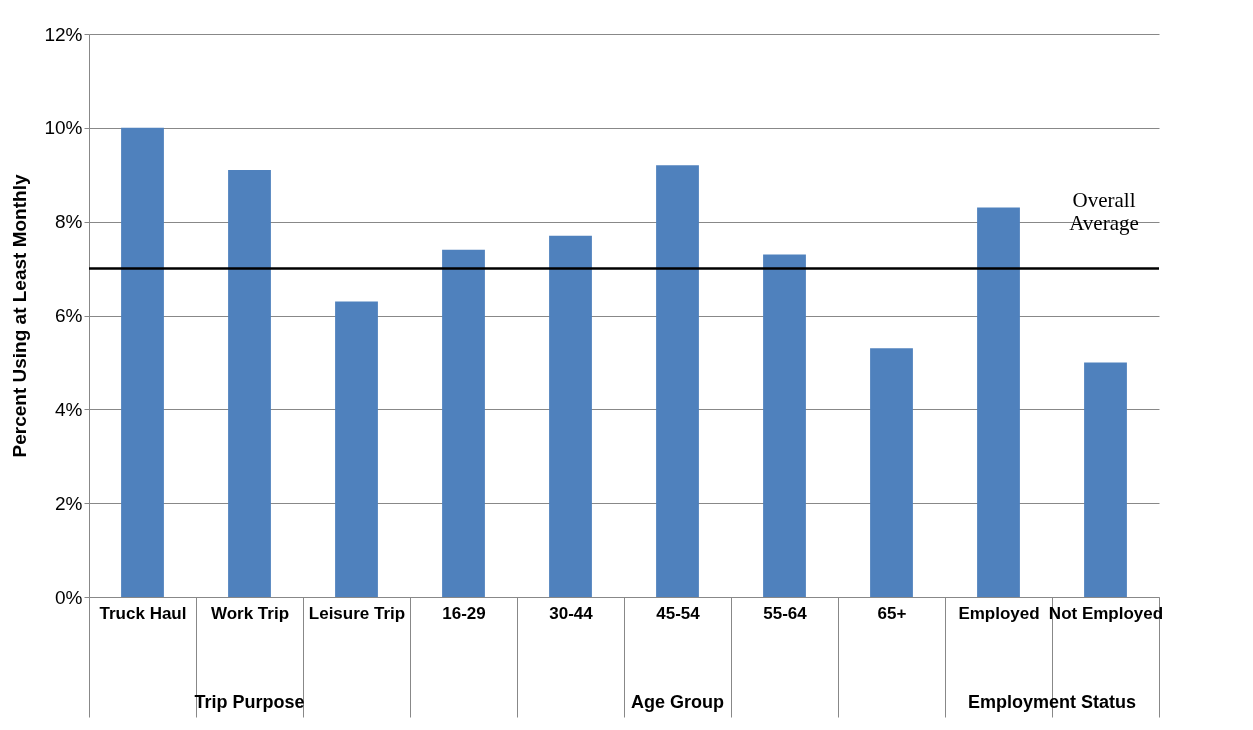 This screenshot has width=1253, height=730. Describe the element at coordinates (20, 316) in the screenshot. I see `y-axis-title: Percent Using at Least Monthly` at that location.